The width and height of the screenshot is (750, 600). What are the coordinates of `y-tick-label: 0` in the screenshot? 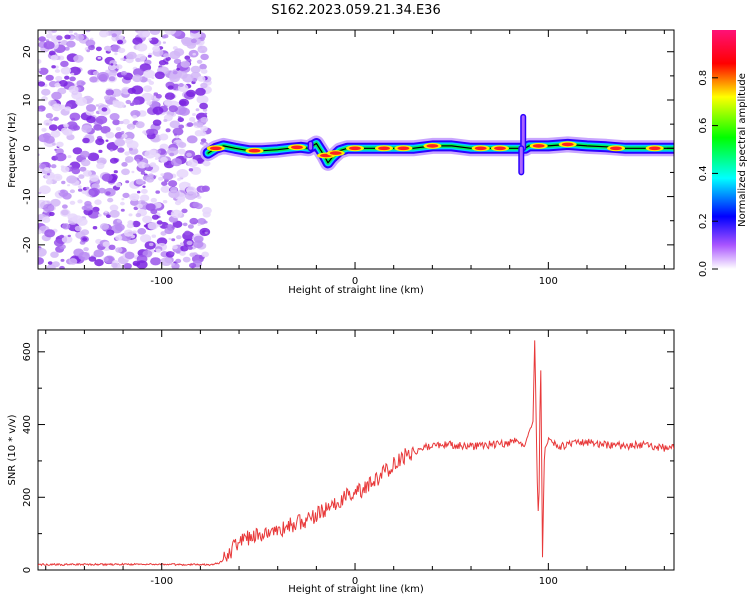 It's located at (27, 570).